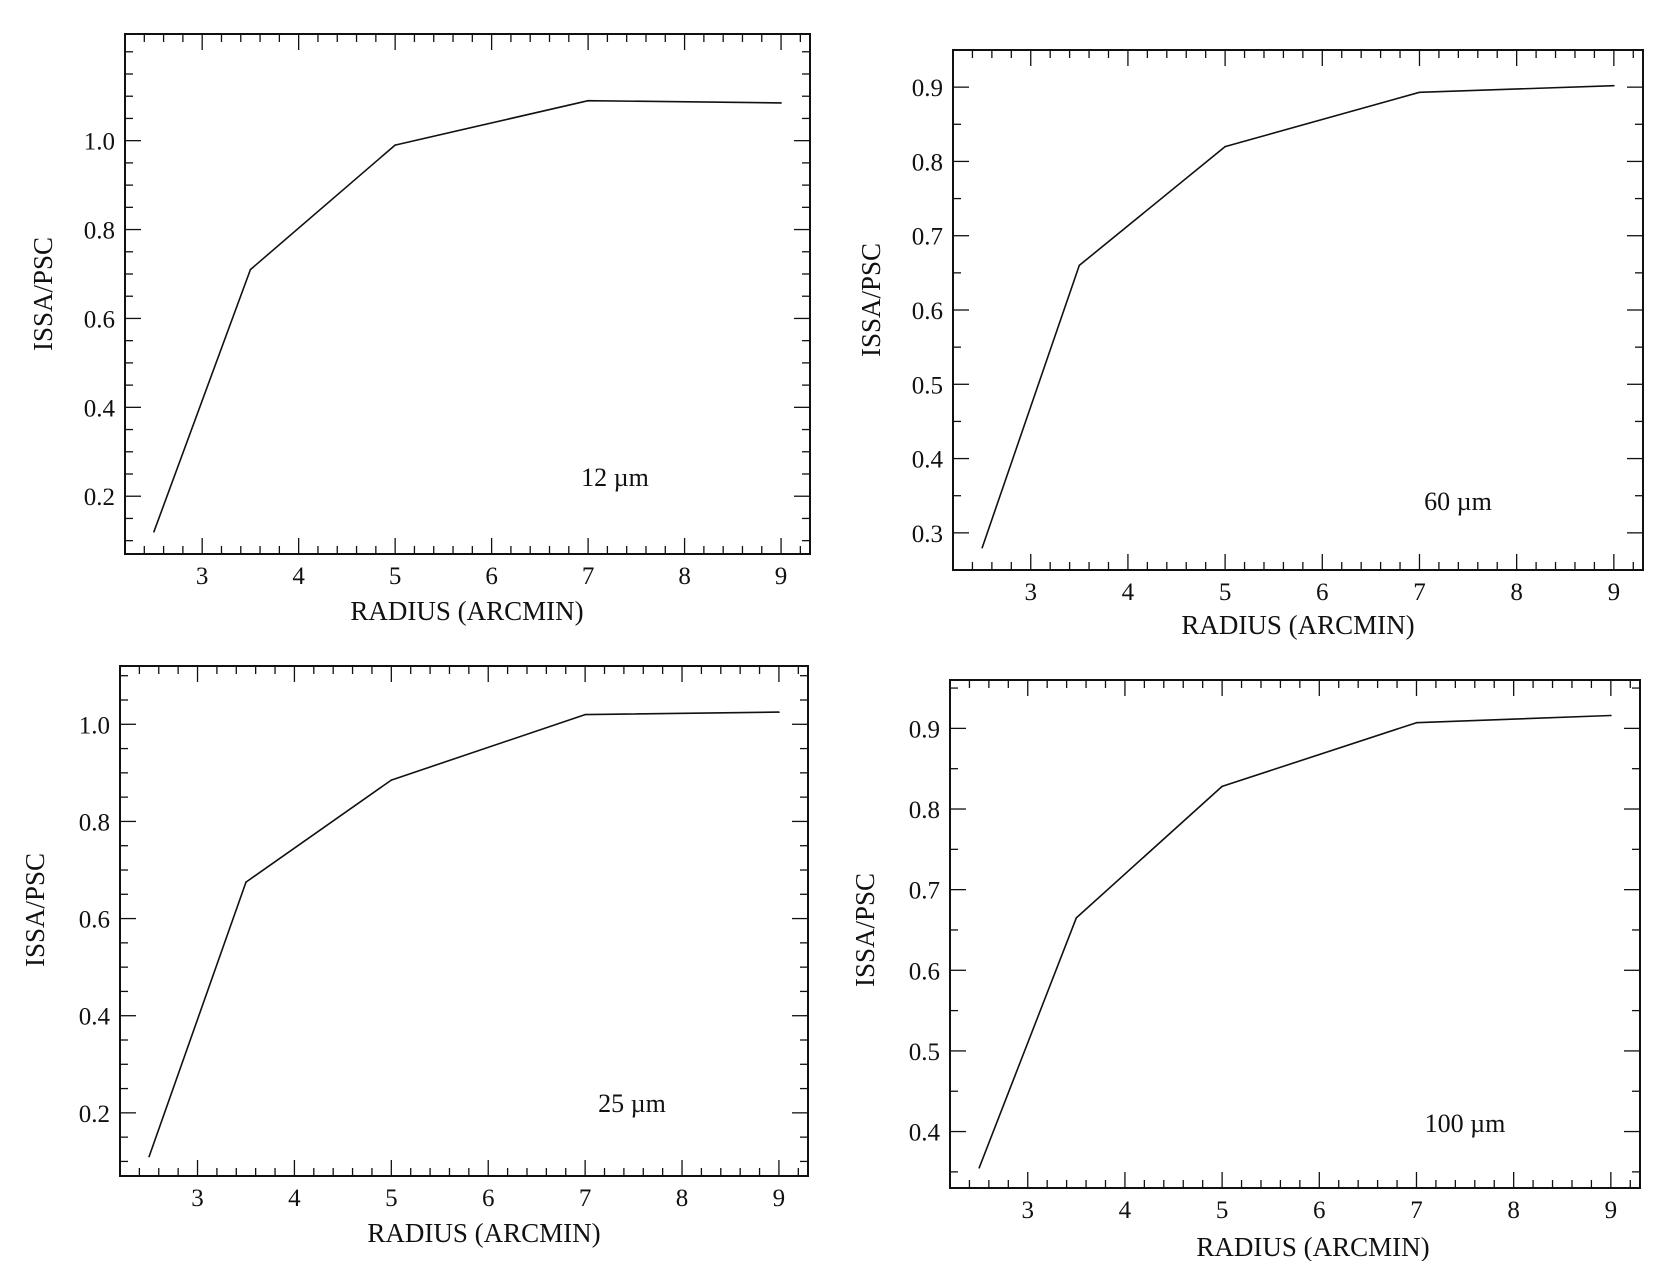  Describe the element at coordinates (927, 534) in the screenshot. I see `y-tick-label: 0.3` at that location.